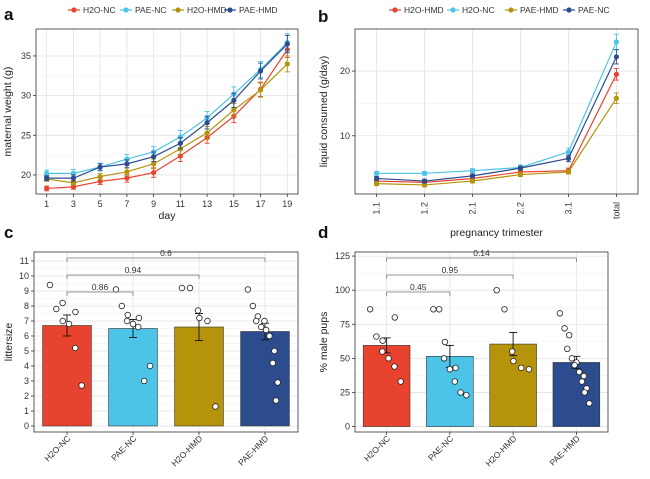 The image size is (650, 479). What do you see at coordinates (8, 232) in the screenshot?
I see `panel-letter: c` at bounding box center [8, 232].